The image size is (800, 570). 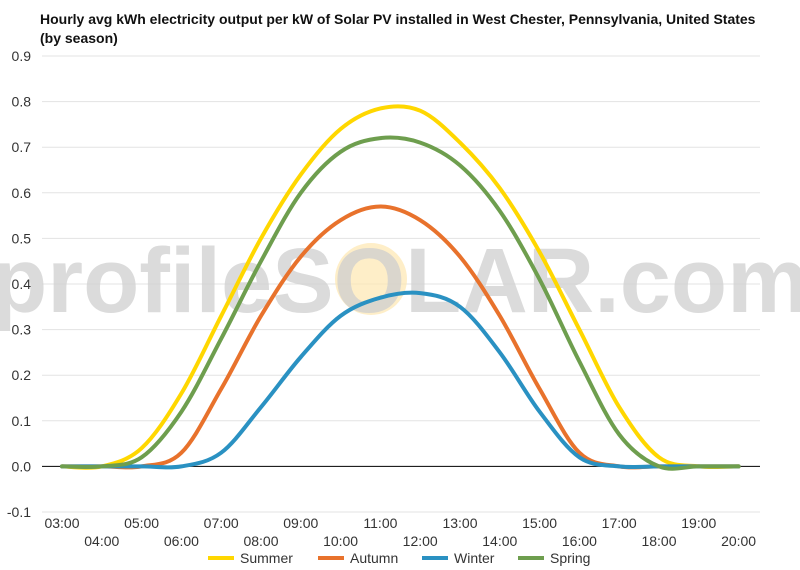 What do you see at coordinates (22, 466) in the screenshot?
I see `y-tick-label: 0.0` at bounding box center [22, 466].